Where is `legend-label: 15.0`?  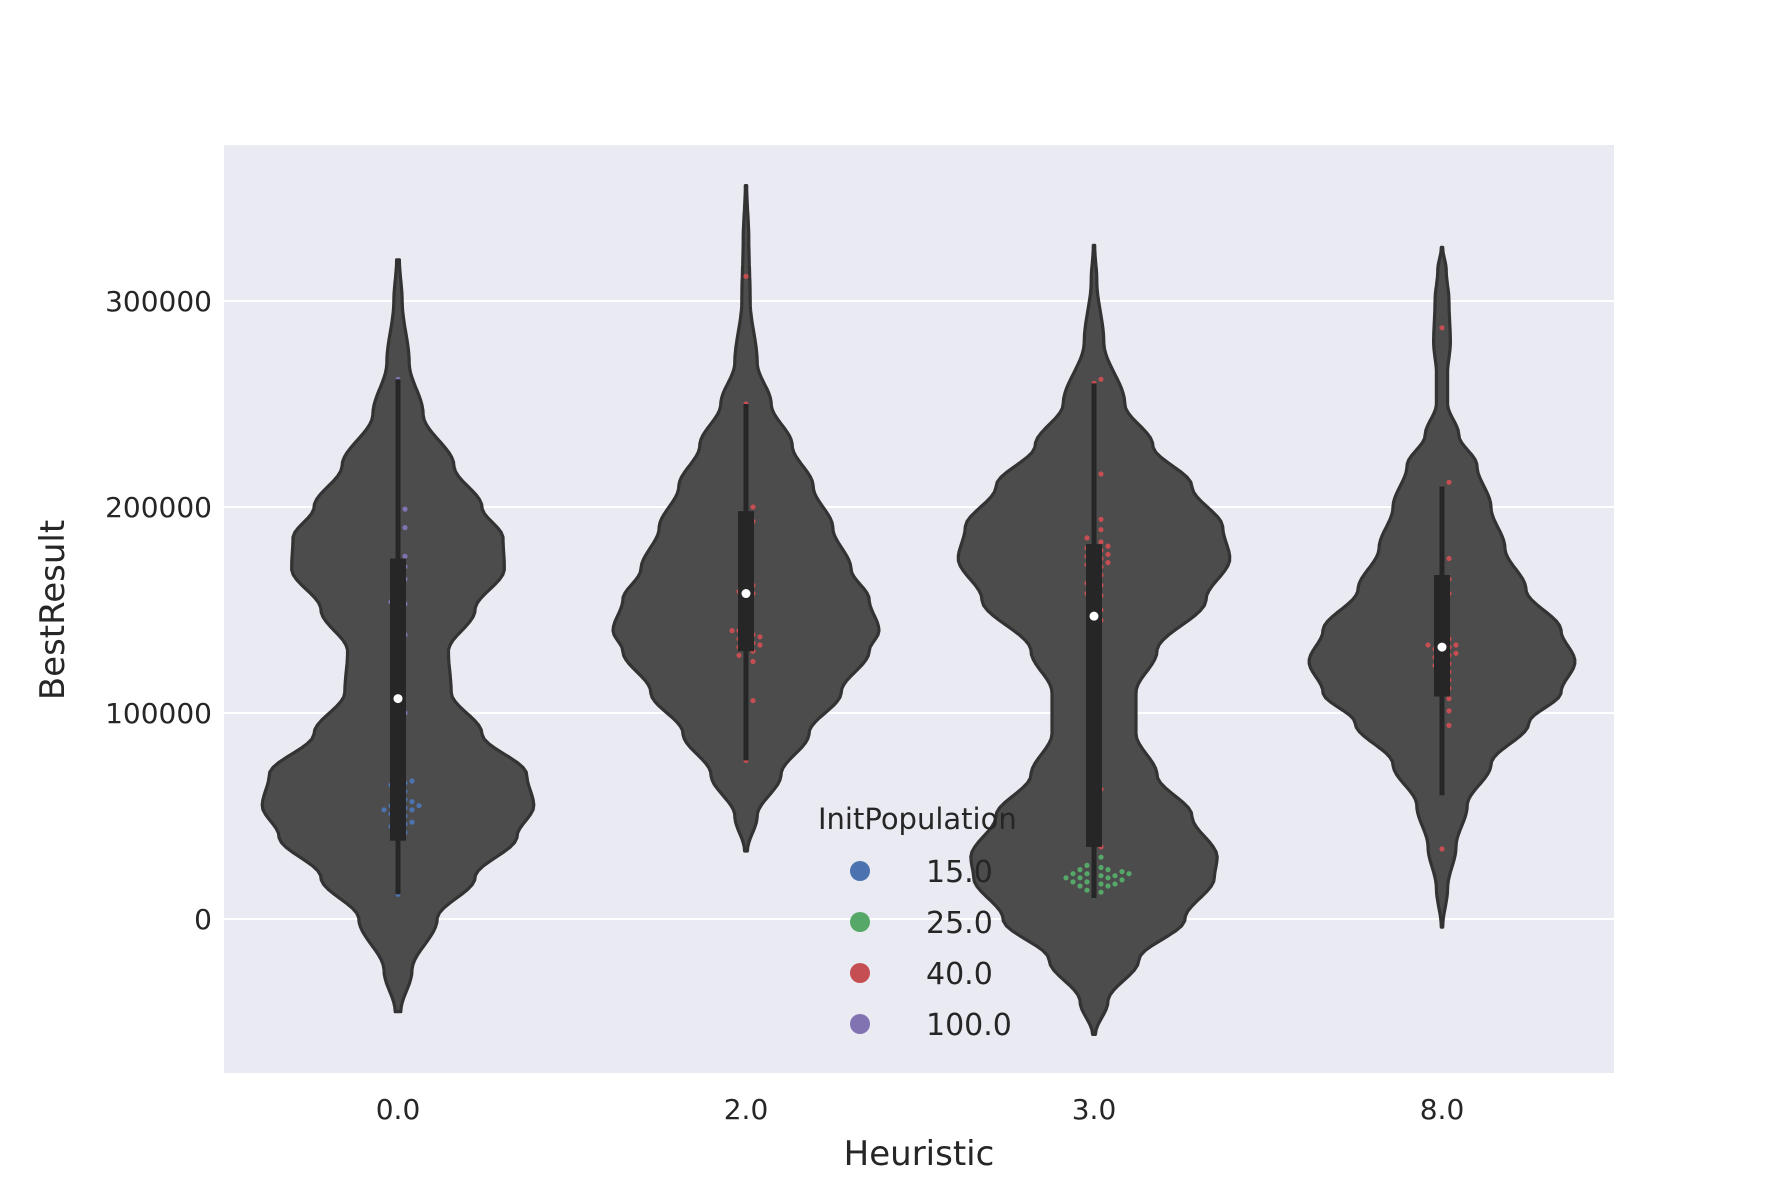 legend-label: 15.0 is located at coordinates (959, 872).